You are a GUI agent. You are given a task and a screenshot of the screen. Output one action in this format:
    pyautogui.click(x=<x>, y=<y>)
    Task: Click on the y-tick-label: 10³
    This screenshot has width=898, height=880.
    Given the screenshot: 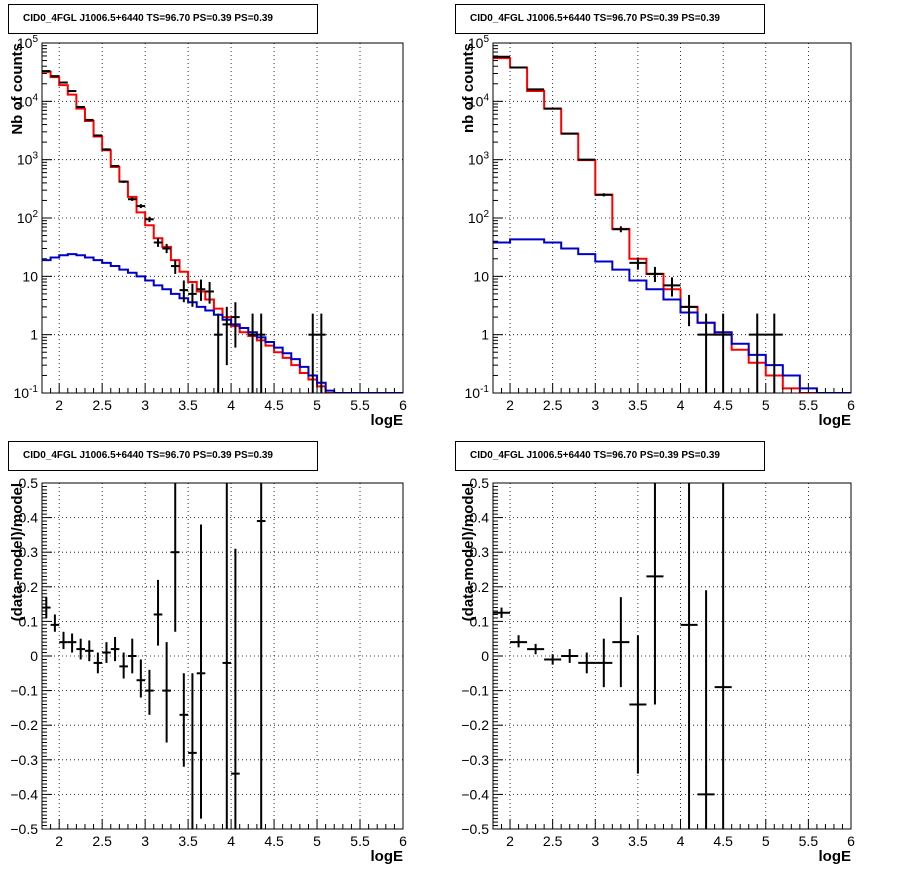 What is the action you would take?
    pyautogui.click(x=28, y=159)
    